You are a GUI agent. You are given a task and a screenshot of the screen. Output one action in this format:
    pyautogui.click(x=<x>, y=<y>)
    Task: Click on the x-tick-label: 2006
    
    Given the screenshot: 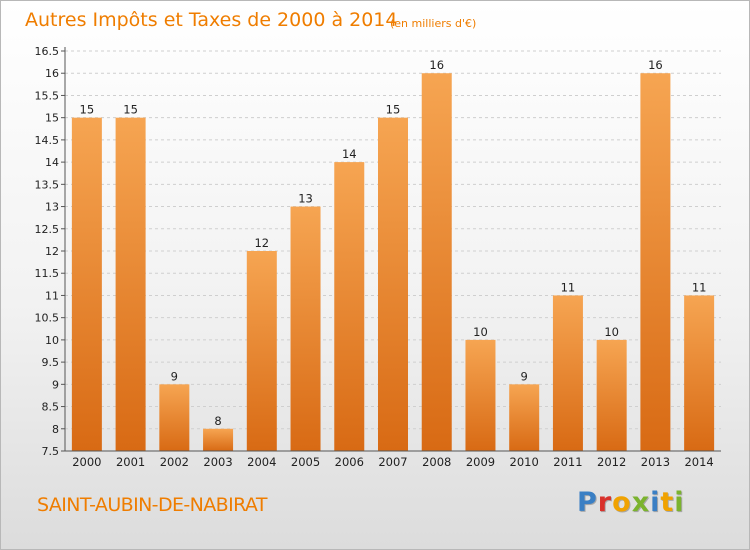 What is the action you would take?
    pyautogui.click(x=349, y=462)
    